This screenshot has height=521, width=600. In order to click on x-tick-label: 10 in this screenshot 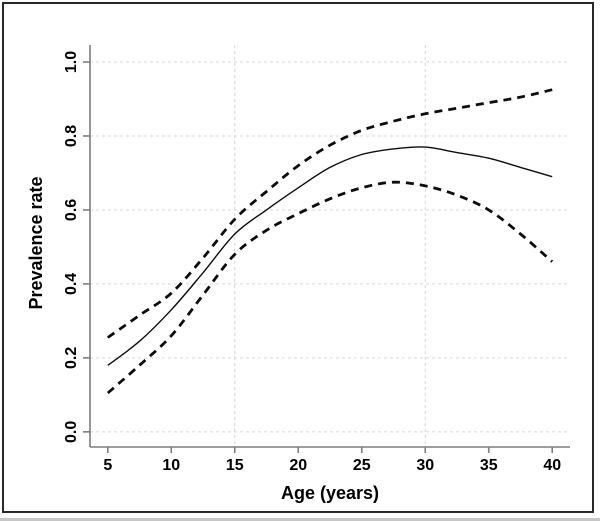, I will do `click(171, 465)`.